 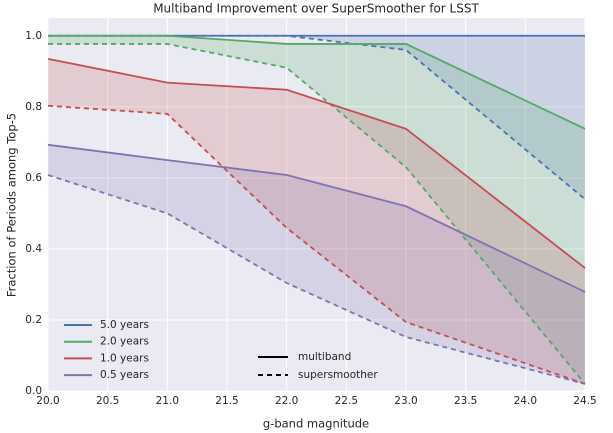 What do you see at coordinates (107, 401) in the screenshot?
I see `x-tick-label: 20.5` at bounding box center [107, 401].